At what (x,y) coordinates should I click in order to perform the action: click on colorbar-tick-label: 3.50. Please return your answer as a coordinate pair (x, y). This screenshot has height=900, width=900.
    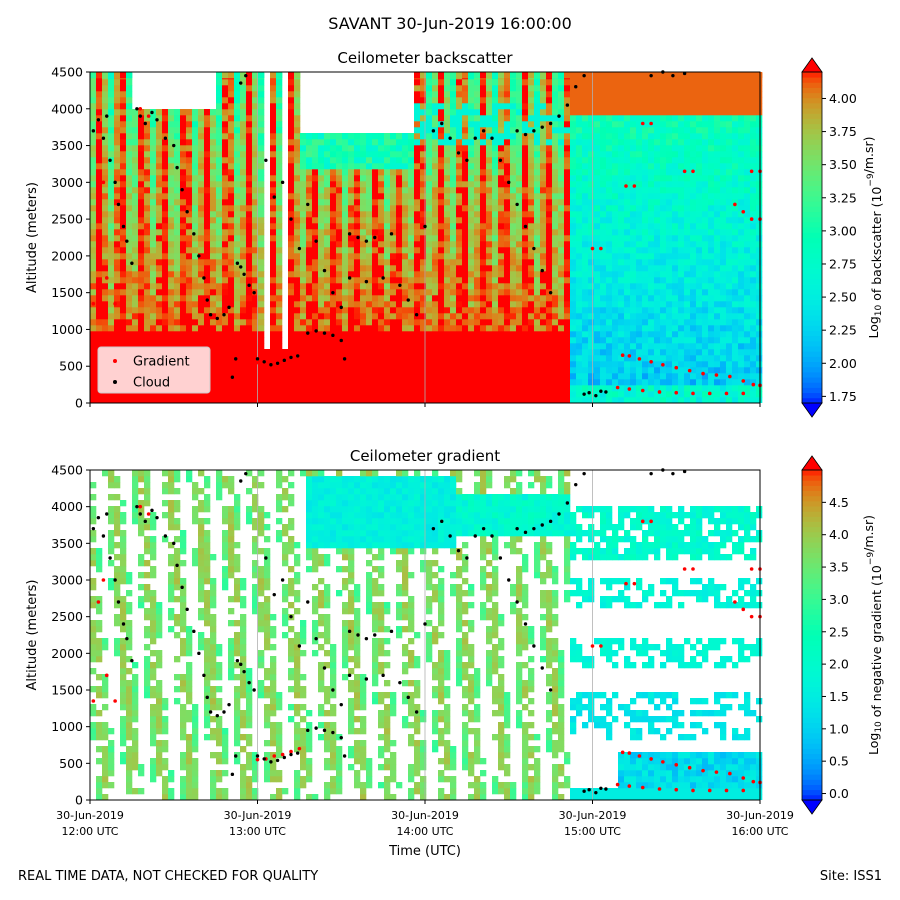
    Looking at the image, I should click on (843, 164).